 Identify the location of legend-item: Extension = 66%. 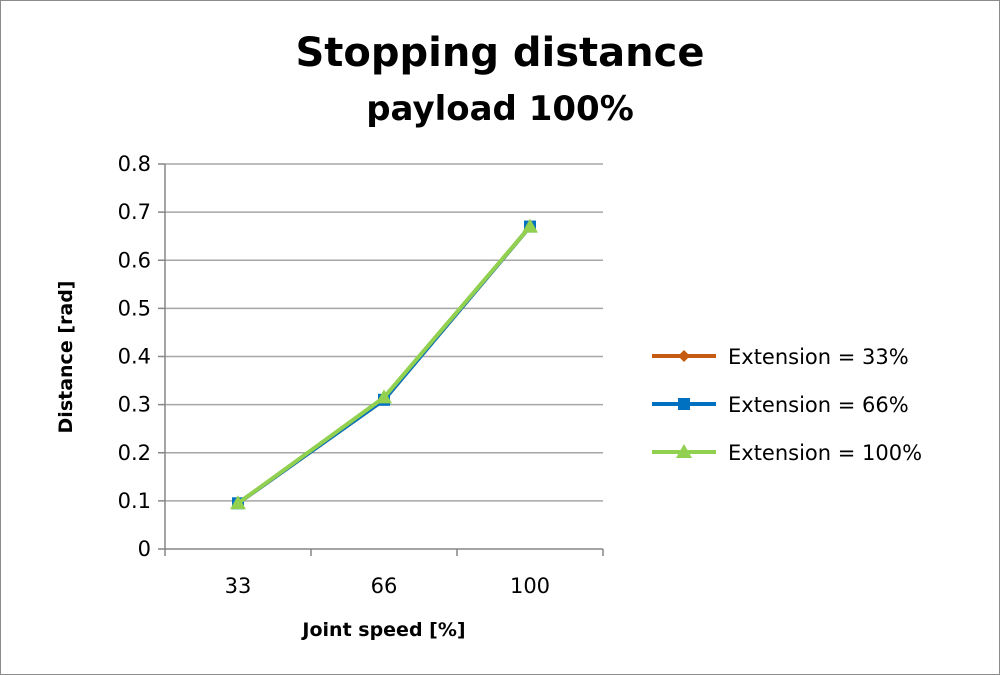
(780, 405).